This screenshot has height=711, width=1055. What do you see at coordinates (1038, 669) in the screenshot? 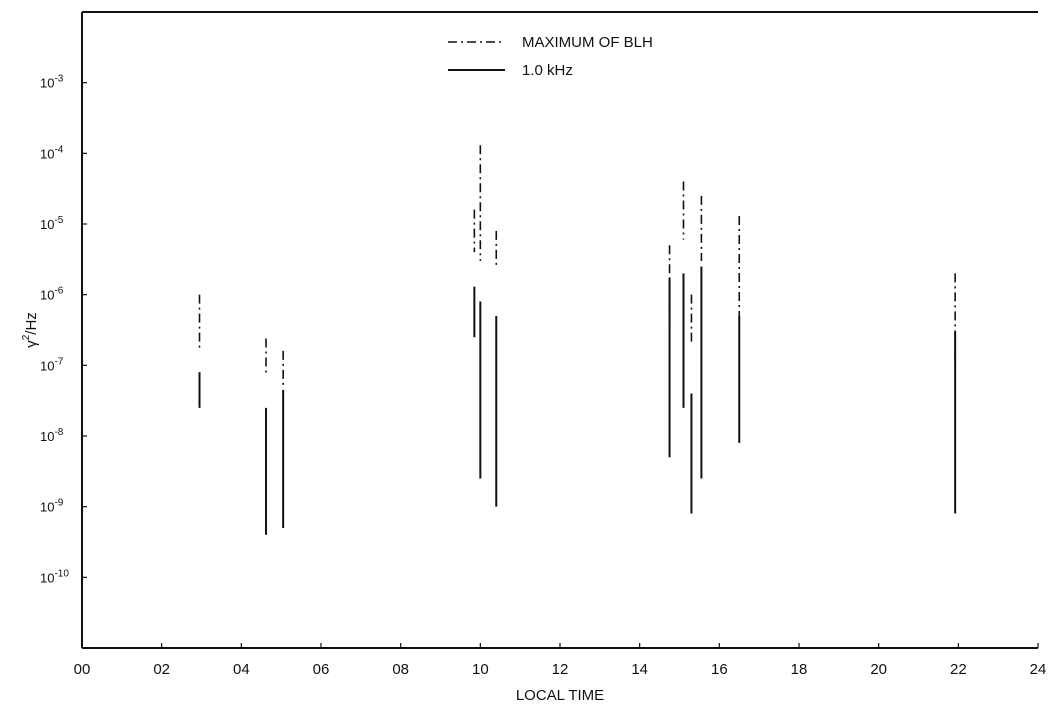
I see `x-tick-label: 24` at bounding box center [1038, 669].